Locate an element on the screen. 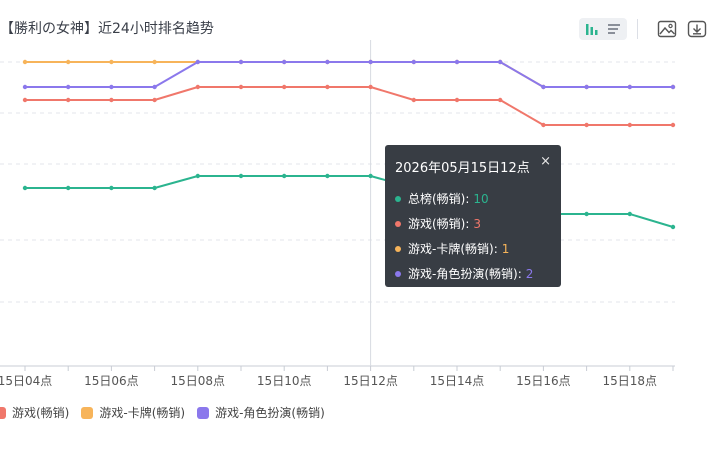  legend-item-card: 游戏-卡牌(畅销) is located at coordinates (133, 412).